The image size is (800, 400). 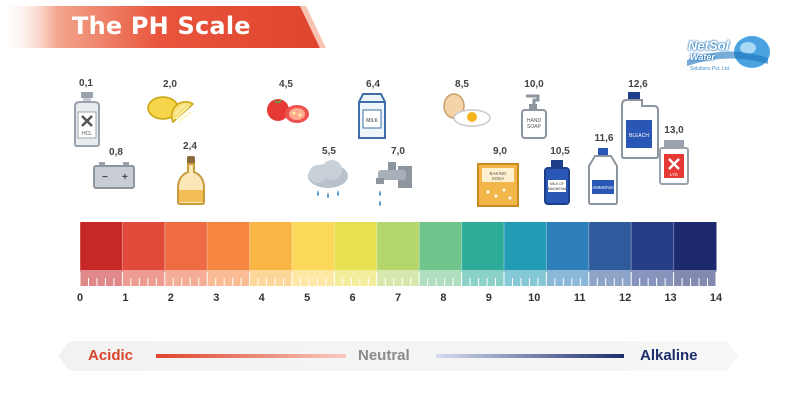 What do you see at coordinates (328, 179) in the screenshot?
I see `rain-cloud-icon` at bounding box center [328, 179].